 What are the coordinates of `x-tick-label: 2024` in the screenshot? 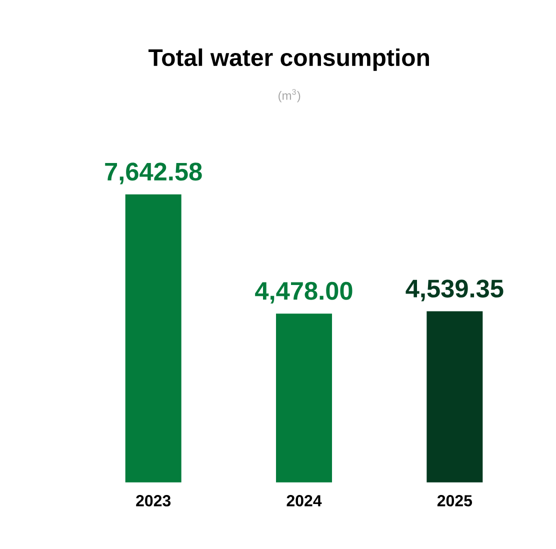 It's located at (304, 500).